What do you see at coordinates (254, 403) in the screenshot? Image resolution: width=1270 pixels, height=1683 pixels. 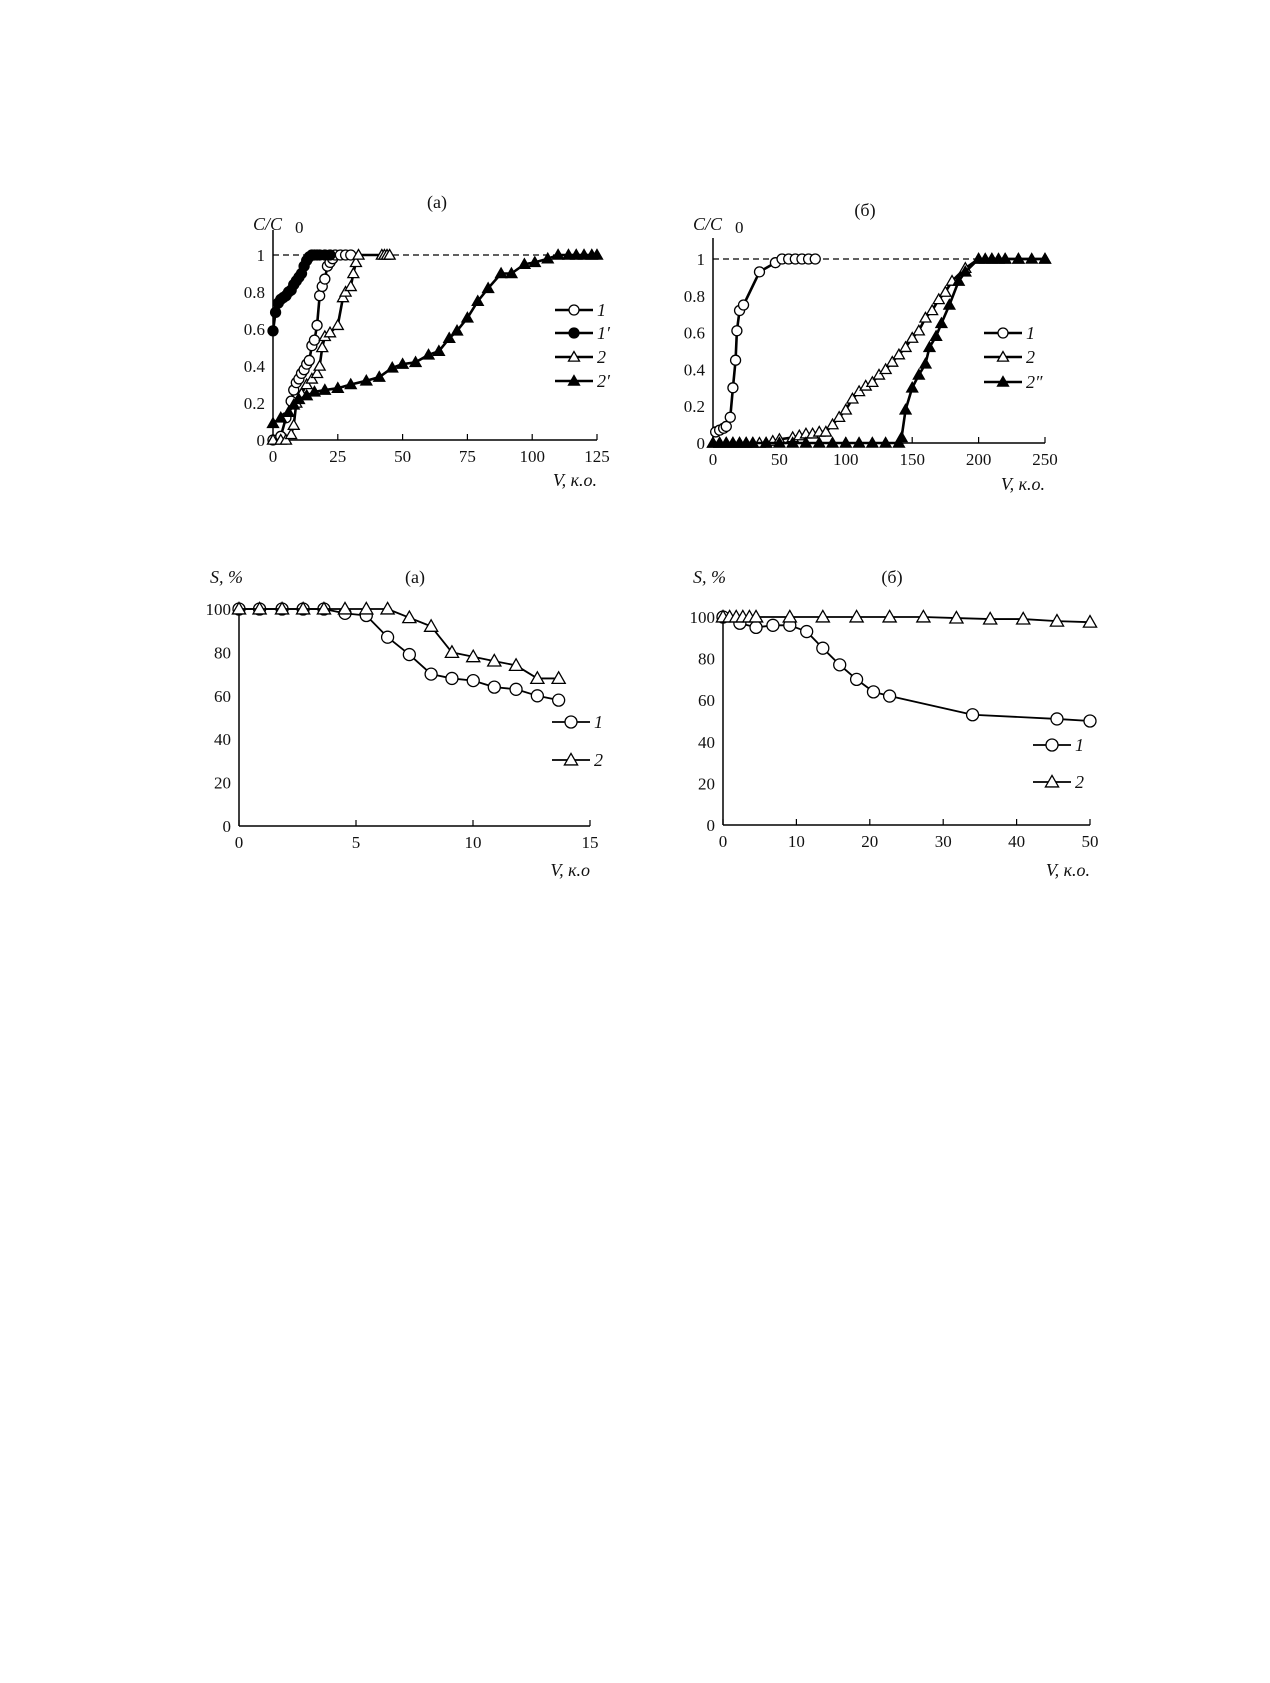 I see `y-tick-label: 0.2` at bounding box center [254, 403].